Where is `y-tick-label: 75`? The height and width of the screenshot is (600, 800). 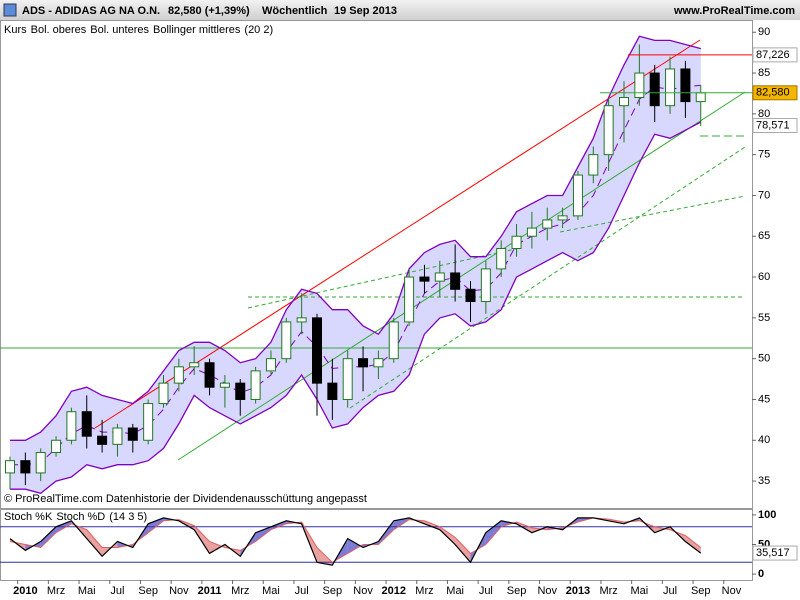
y-tick-label: 75 is located at coordinates (764, 155).